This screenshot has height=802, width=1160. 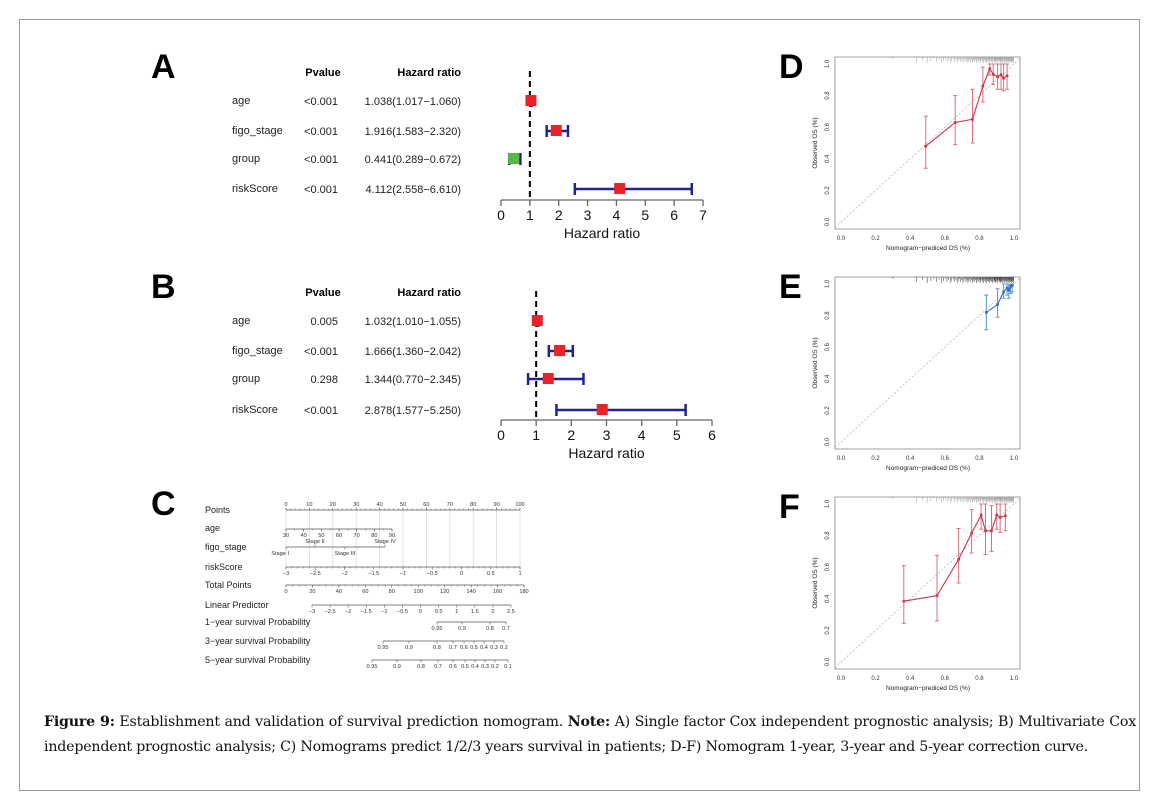 What do you see at coordinates (677, 435) in the screenshot?
I see `x-tick-label: 5` at bounding box center [677, 435].